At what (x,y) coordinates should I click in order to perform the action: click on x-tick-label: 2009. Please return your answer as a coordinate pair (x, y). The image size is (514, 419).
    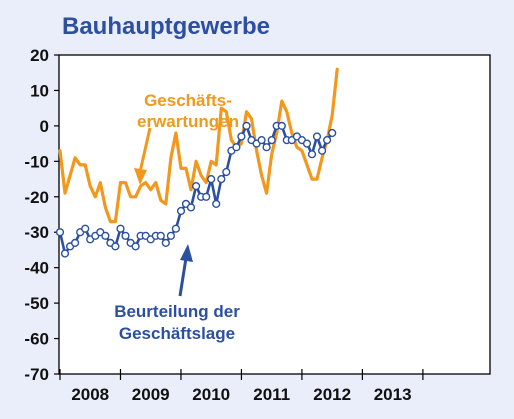
    Looking at the image, I should click on (151, 394).